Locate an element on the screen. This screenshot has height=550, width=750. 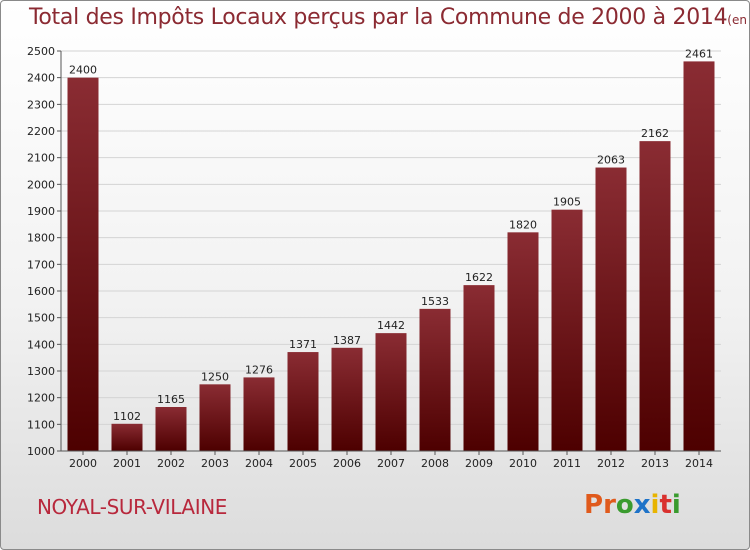
y-tick-label: 1500 is located at coordinates (41, 318).